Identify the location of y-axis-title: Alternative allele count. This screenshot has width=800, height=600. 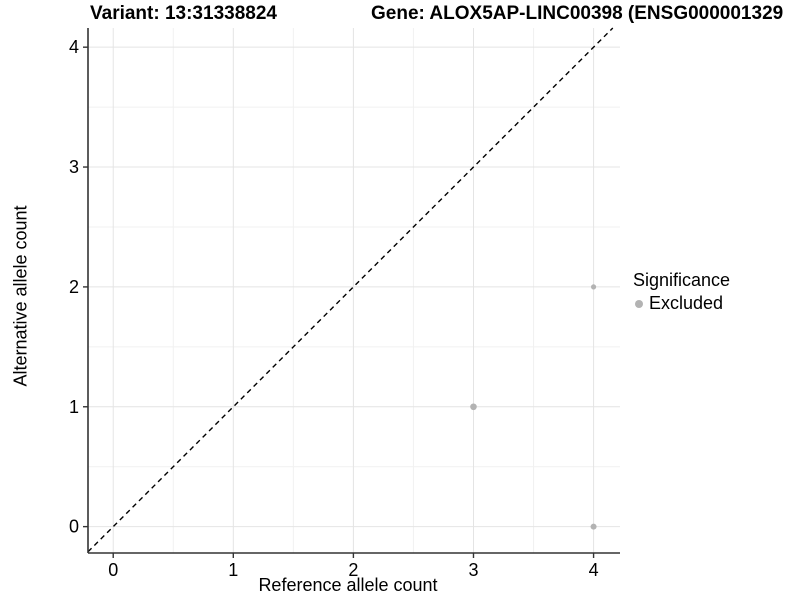
(20, 296).